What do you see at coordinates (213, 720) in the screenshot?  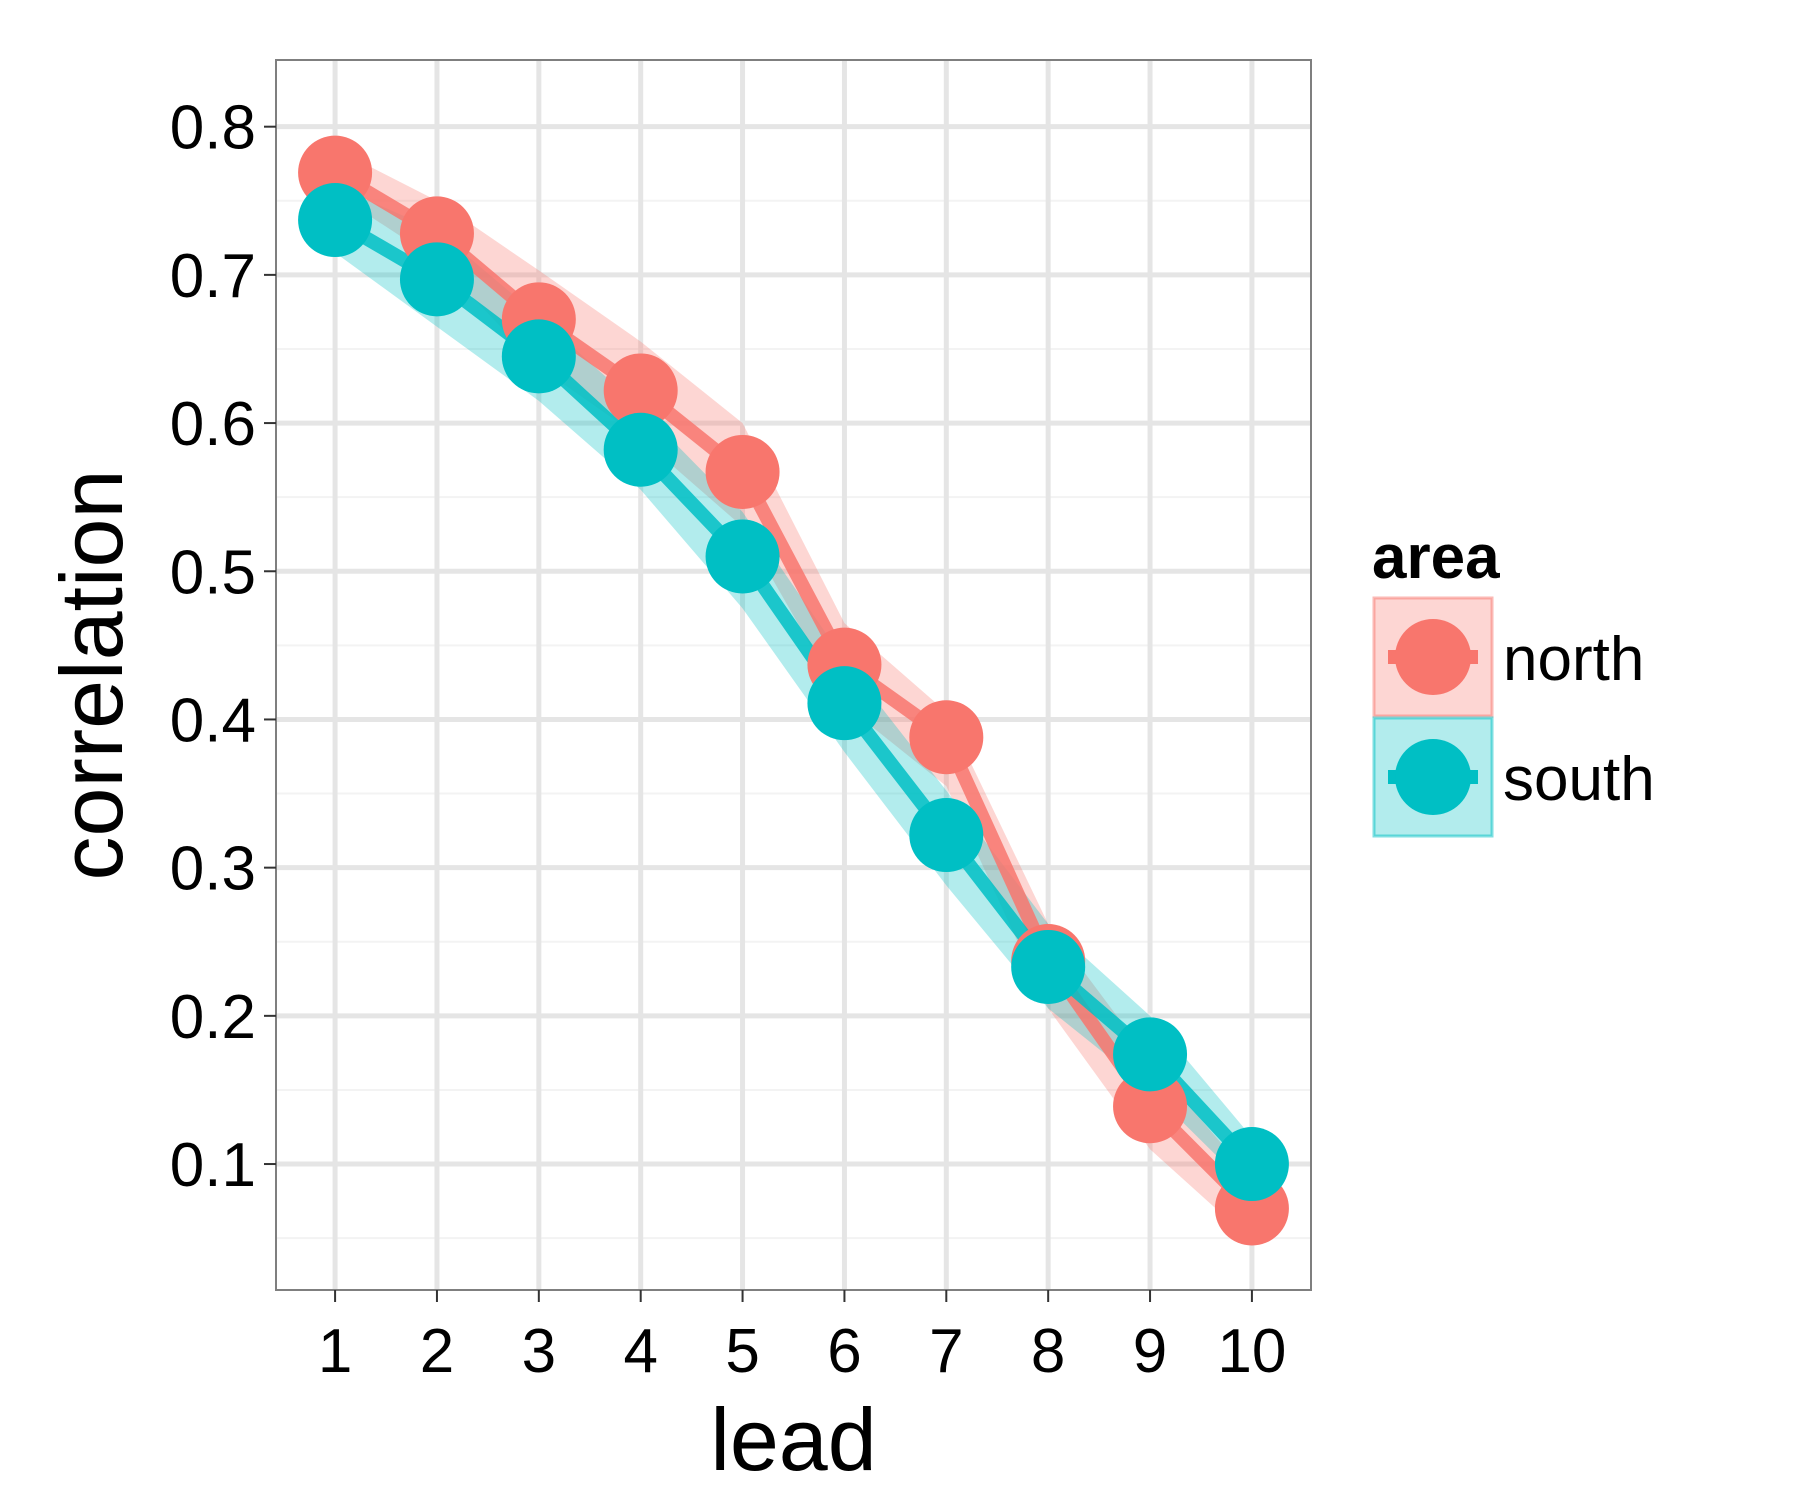 I see `y-tick-label: 0.4` at bounding box center [213, 720].